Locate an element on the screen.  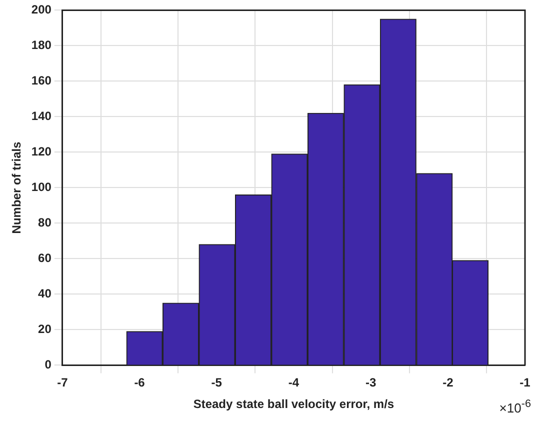
x-tick-label: -1 is located at coordinates (525, 383).